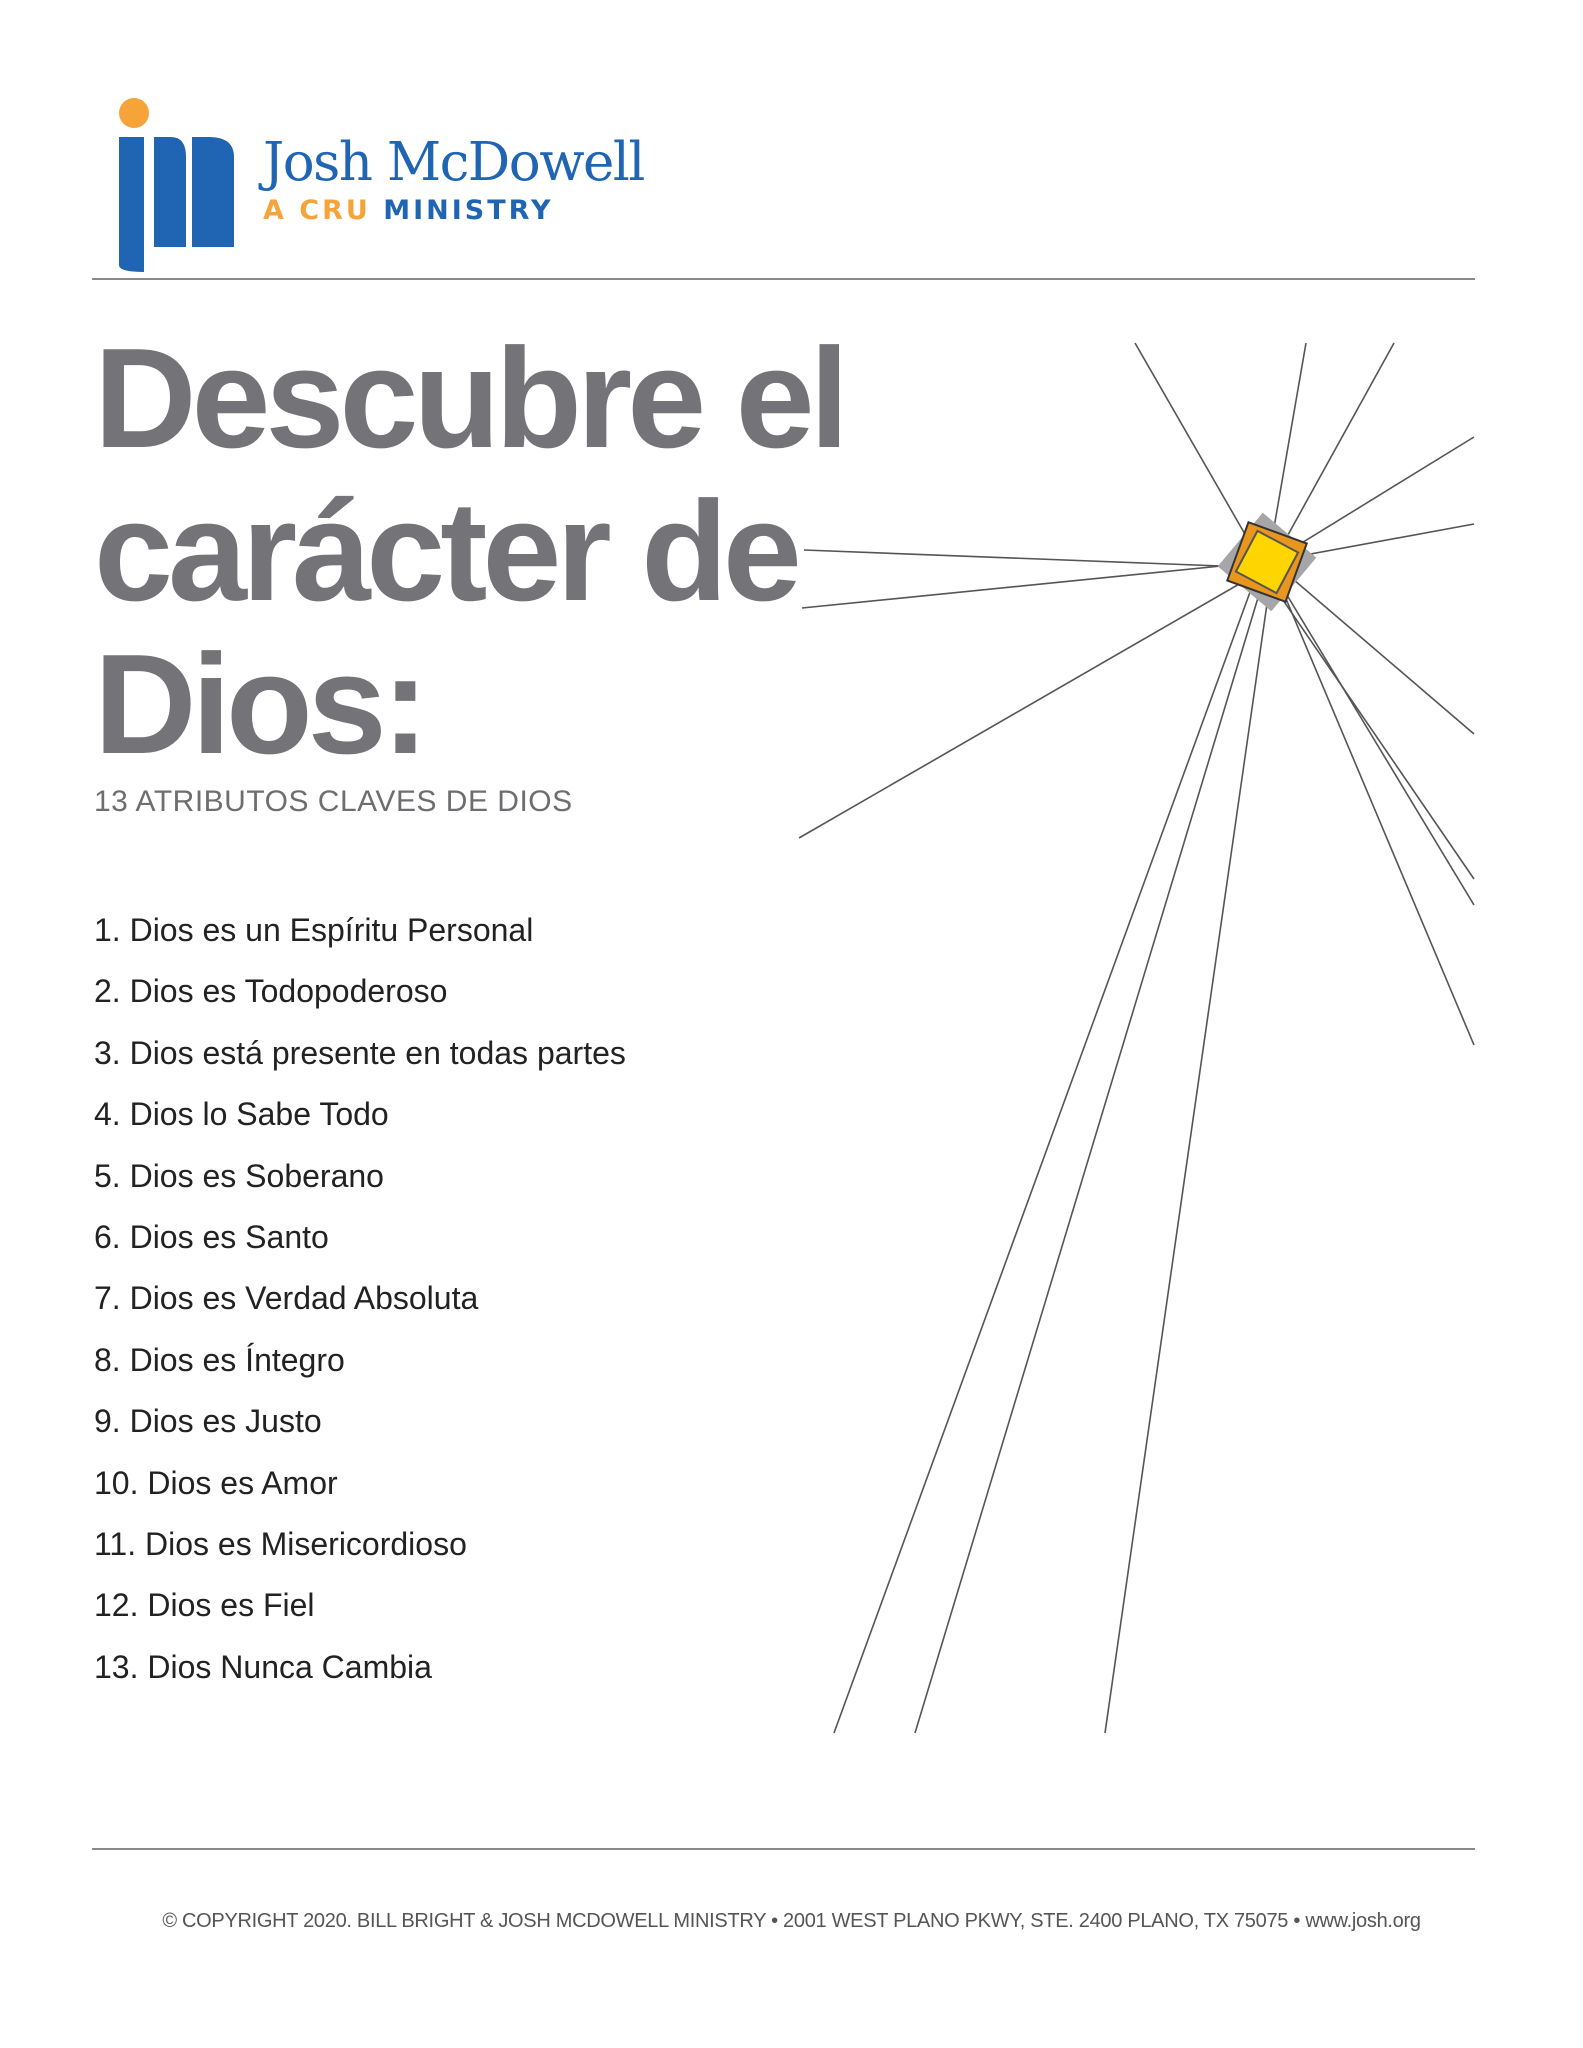 This screenshot has height=2048, width=1583. I want to click on list-item: 12. Dios es Fiel, so click(204, 1605).